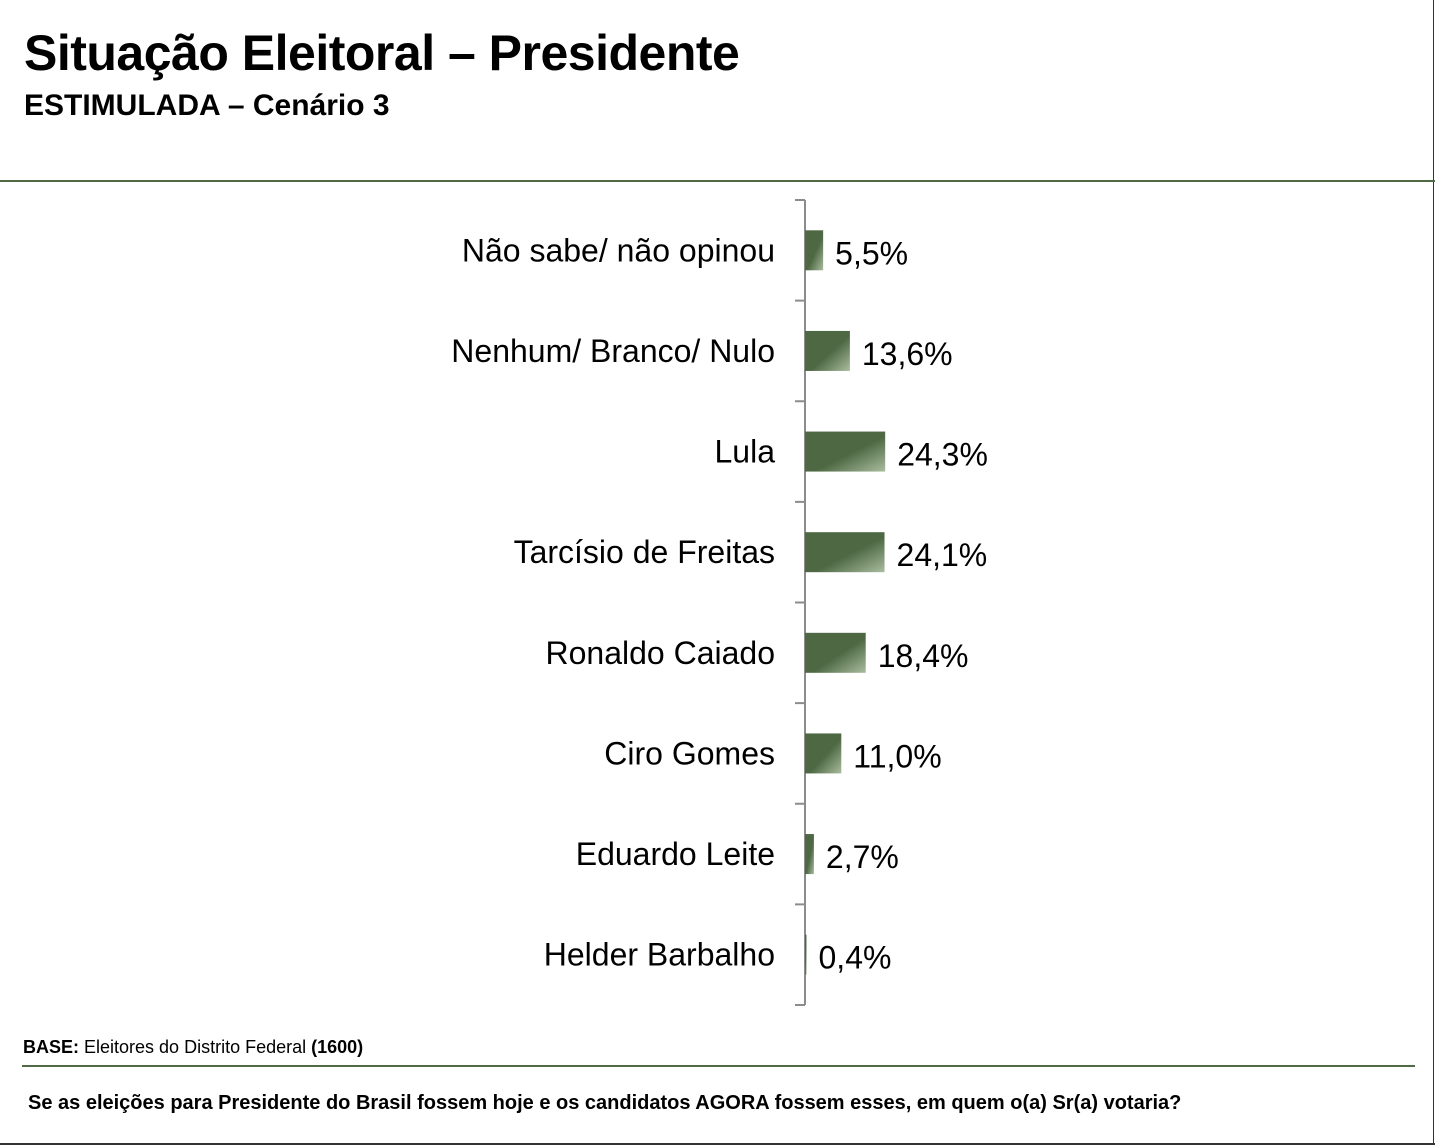 The image size is (1435, 1145). Describe the element at coordinates (51, 1047) in the screenshot. I see `base-label: BASE:` at that location.